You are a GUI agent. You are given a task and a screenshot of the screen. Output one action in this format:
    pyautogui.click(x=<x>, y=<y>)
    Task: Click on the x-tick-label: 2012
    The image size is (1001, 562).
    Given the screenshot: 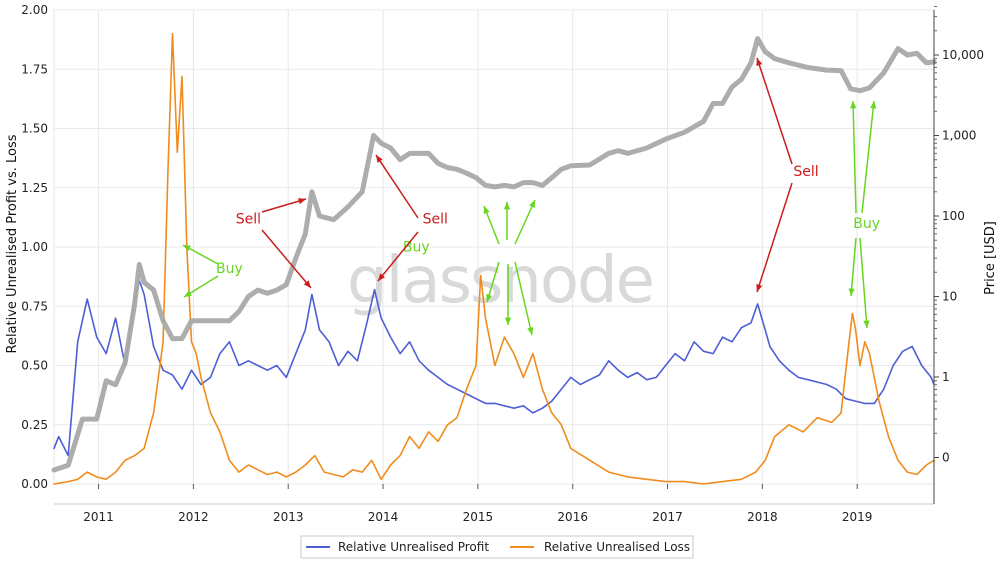 What is the action you would take?
    pyautogui.click(x=193, y=517)
    